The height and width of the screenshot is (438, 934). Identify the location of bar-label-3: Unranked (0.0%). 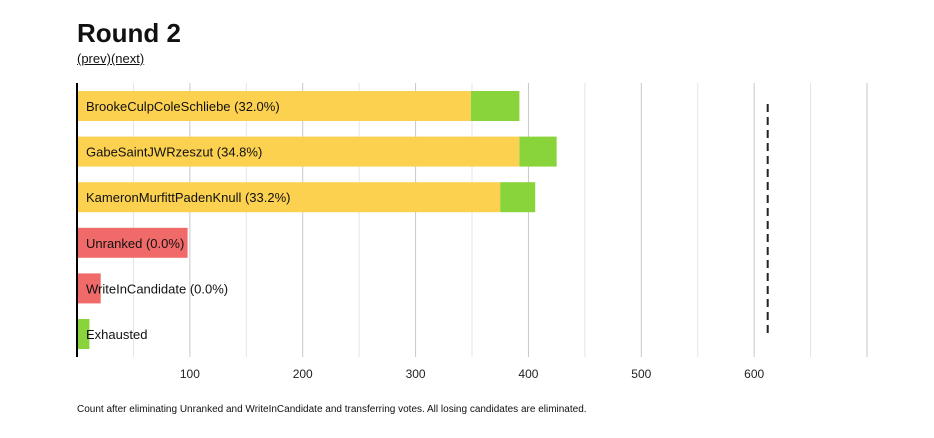
(135, 243).